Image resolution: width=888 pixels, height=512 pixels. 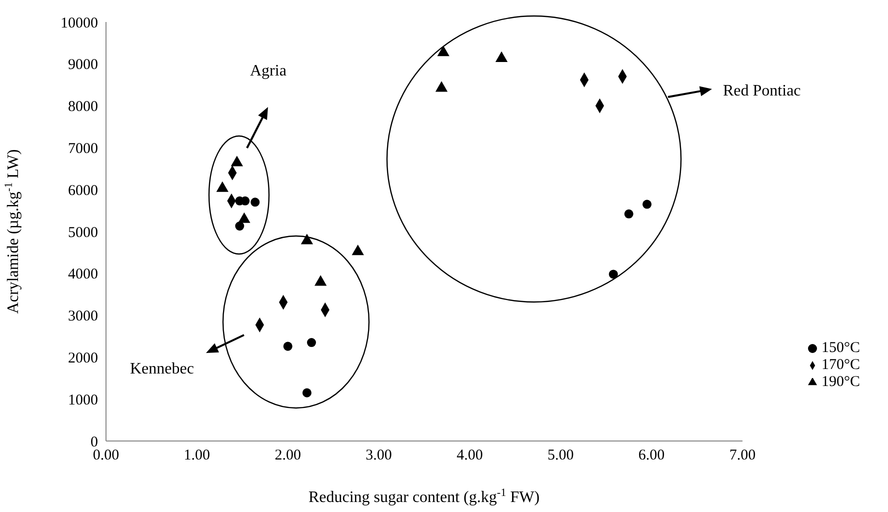 I want to click on legend-label: 170°C, so click(x=840, y=365).